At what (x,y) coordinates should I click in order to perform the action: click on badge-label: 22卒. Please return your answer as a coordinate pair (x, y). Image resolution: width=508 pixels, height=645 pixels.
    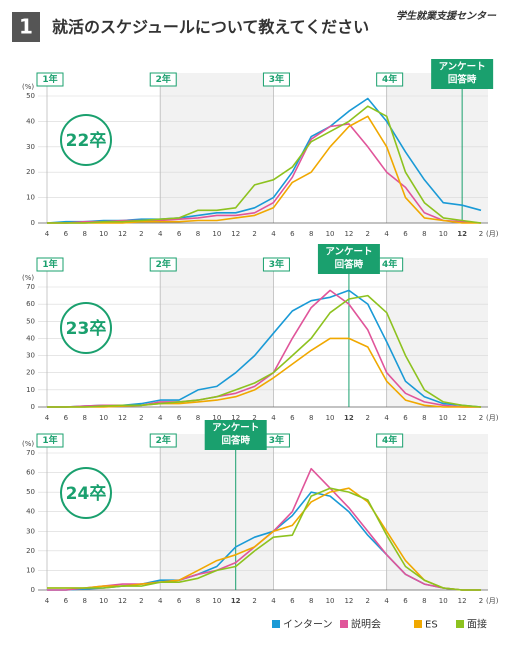
    Looking at the image, I should click on (86, 140).